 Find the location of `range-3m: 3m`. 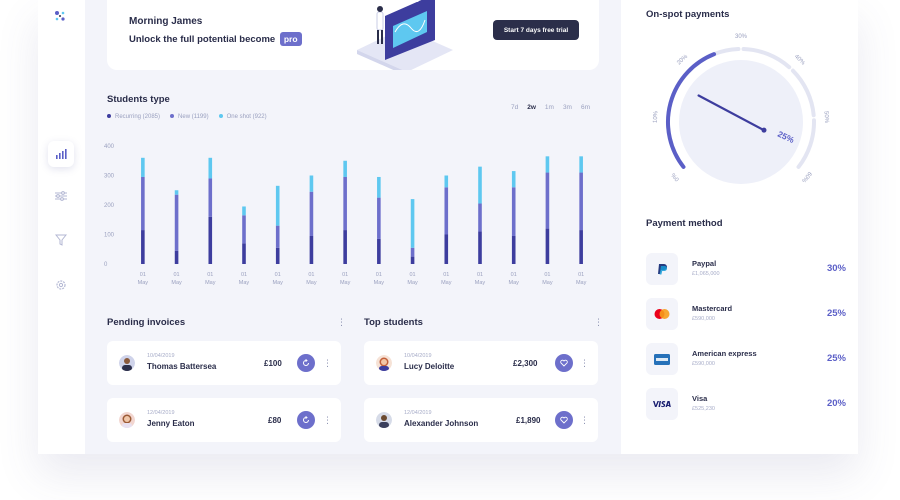

range-3m: 3m is located at coordinates (567, 107).